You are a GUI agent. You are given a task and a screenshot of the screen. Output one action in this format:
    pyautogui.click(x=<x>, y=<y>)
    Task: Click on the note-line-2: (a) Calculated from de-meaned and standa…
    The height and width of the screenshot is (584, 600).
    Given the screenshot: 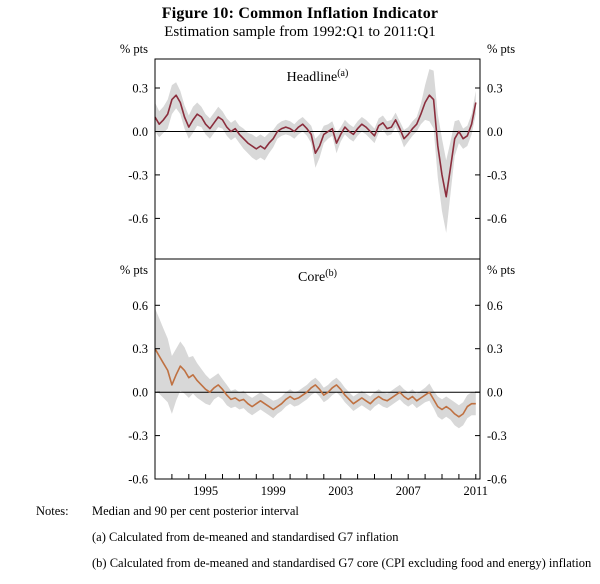 What is the action you would take?
    pyautogui.click(x=245, y=537)
    